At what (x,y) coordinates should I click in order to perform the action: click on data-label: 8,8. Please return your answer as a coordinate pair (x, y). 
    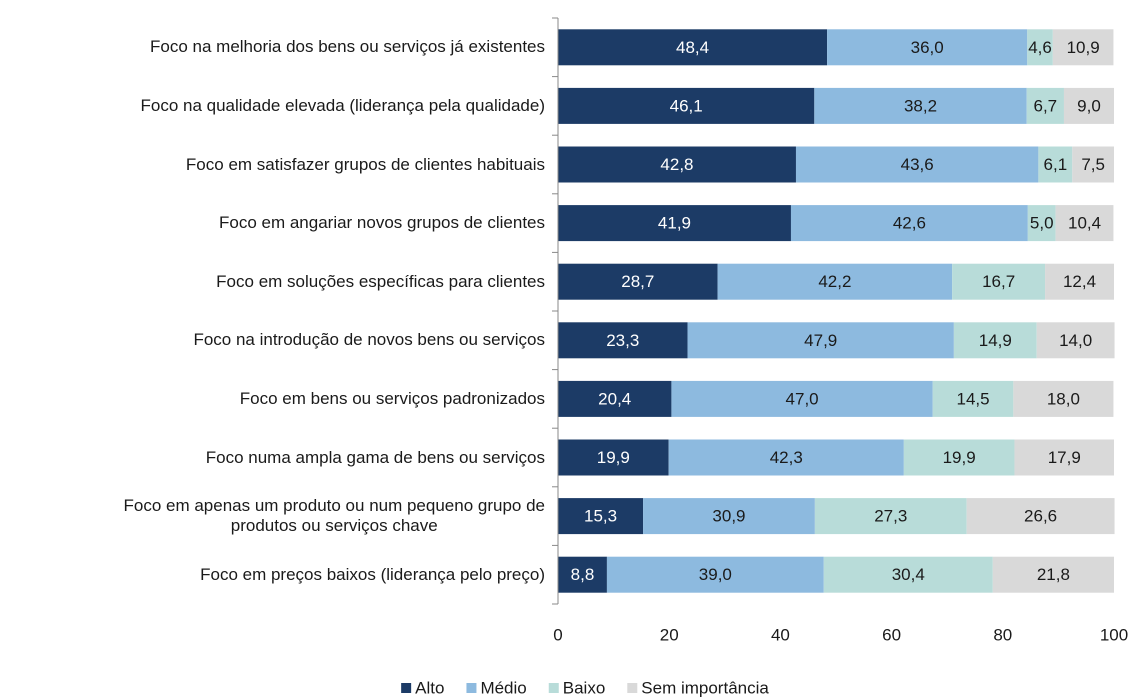
    Looking at the image, I should click on (583, 574).